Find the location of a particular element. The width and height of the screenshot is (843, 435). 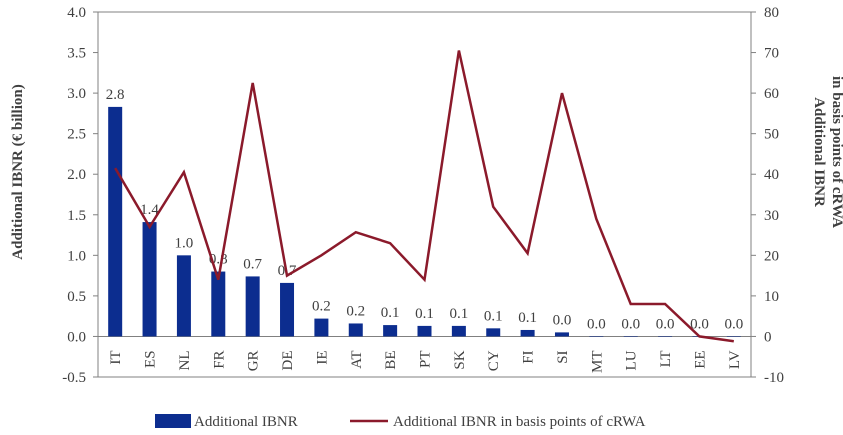

right-axis: -10 0 10 20 30 40 50 60 70 80 is located at coordinates (767, 195).